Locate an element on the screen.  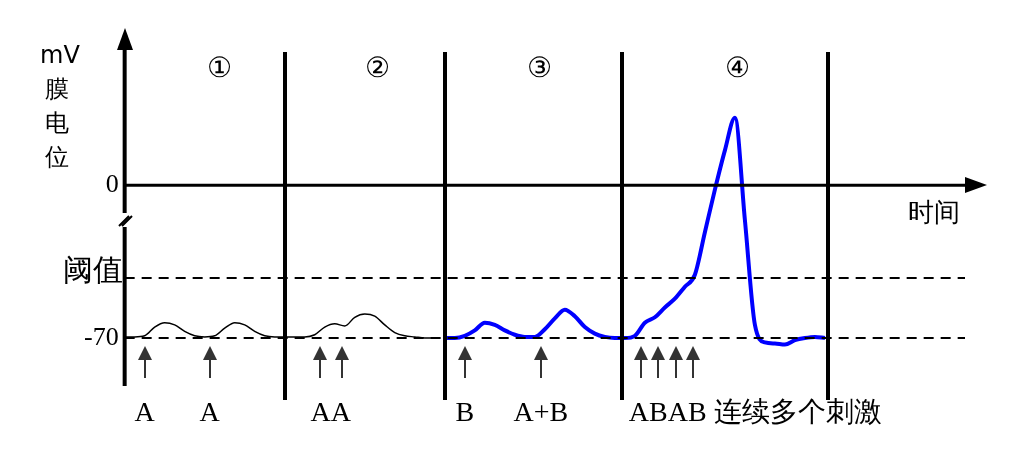
annotation: ① is located at coordinates (220, 68).